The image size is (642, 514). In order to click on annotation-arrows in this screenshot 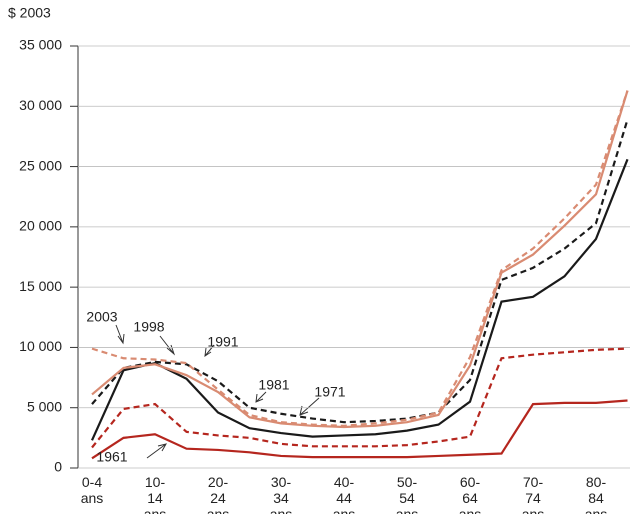, I will do `click(217, 391)`.